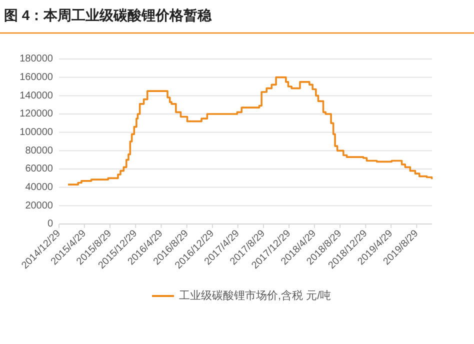 This screenshot has width=474, height=344. What do you see at coordinates (37, 114) in the screenshot?
I see `y-tick-label: 120000` at bounding box center [37, 114].